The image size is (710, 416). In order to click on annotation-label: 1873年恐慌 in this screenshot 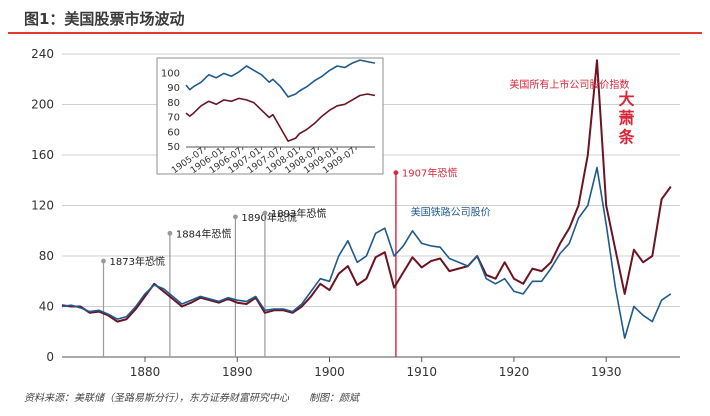, I will do `click(137, 261)`.